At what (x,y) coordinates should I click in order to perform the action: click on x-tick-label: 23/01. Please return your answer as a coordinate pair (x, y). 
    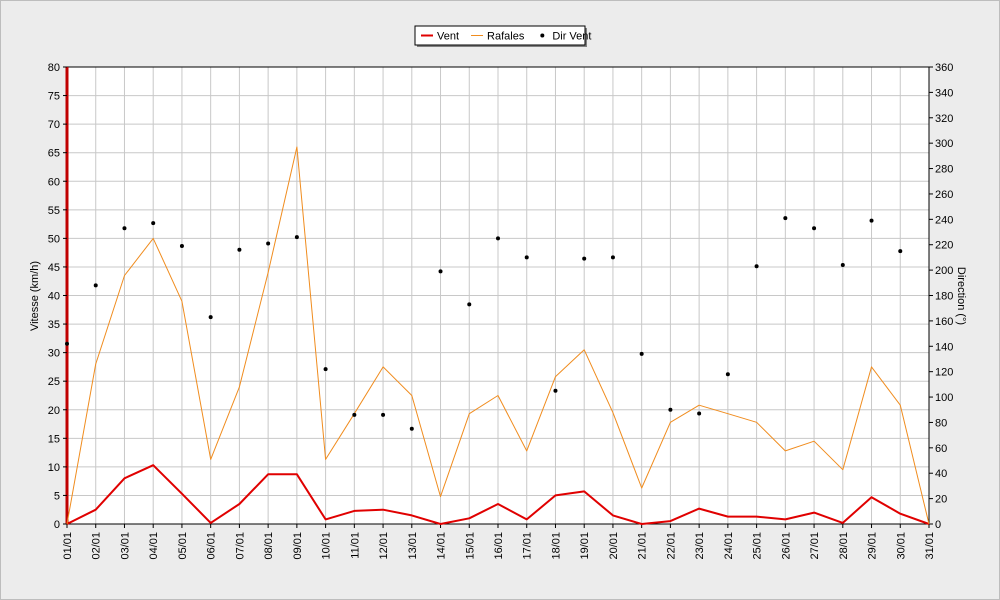
    Looking at the image, I should click on (700, 546).